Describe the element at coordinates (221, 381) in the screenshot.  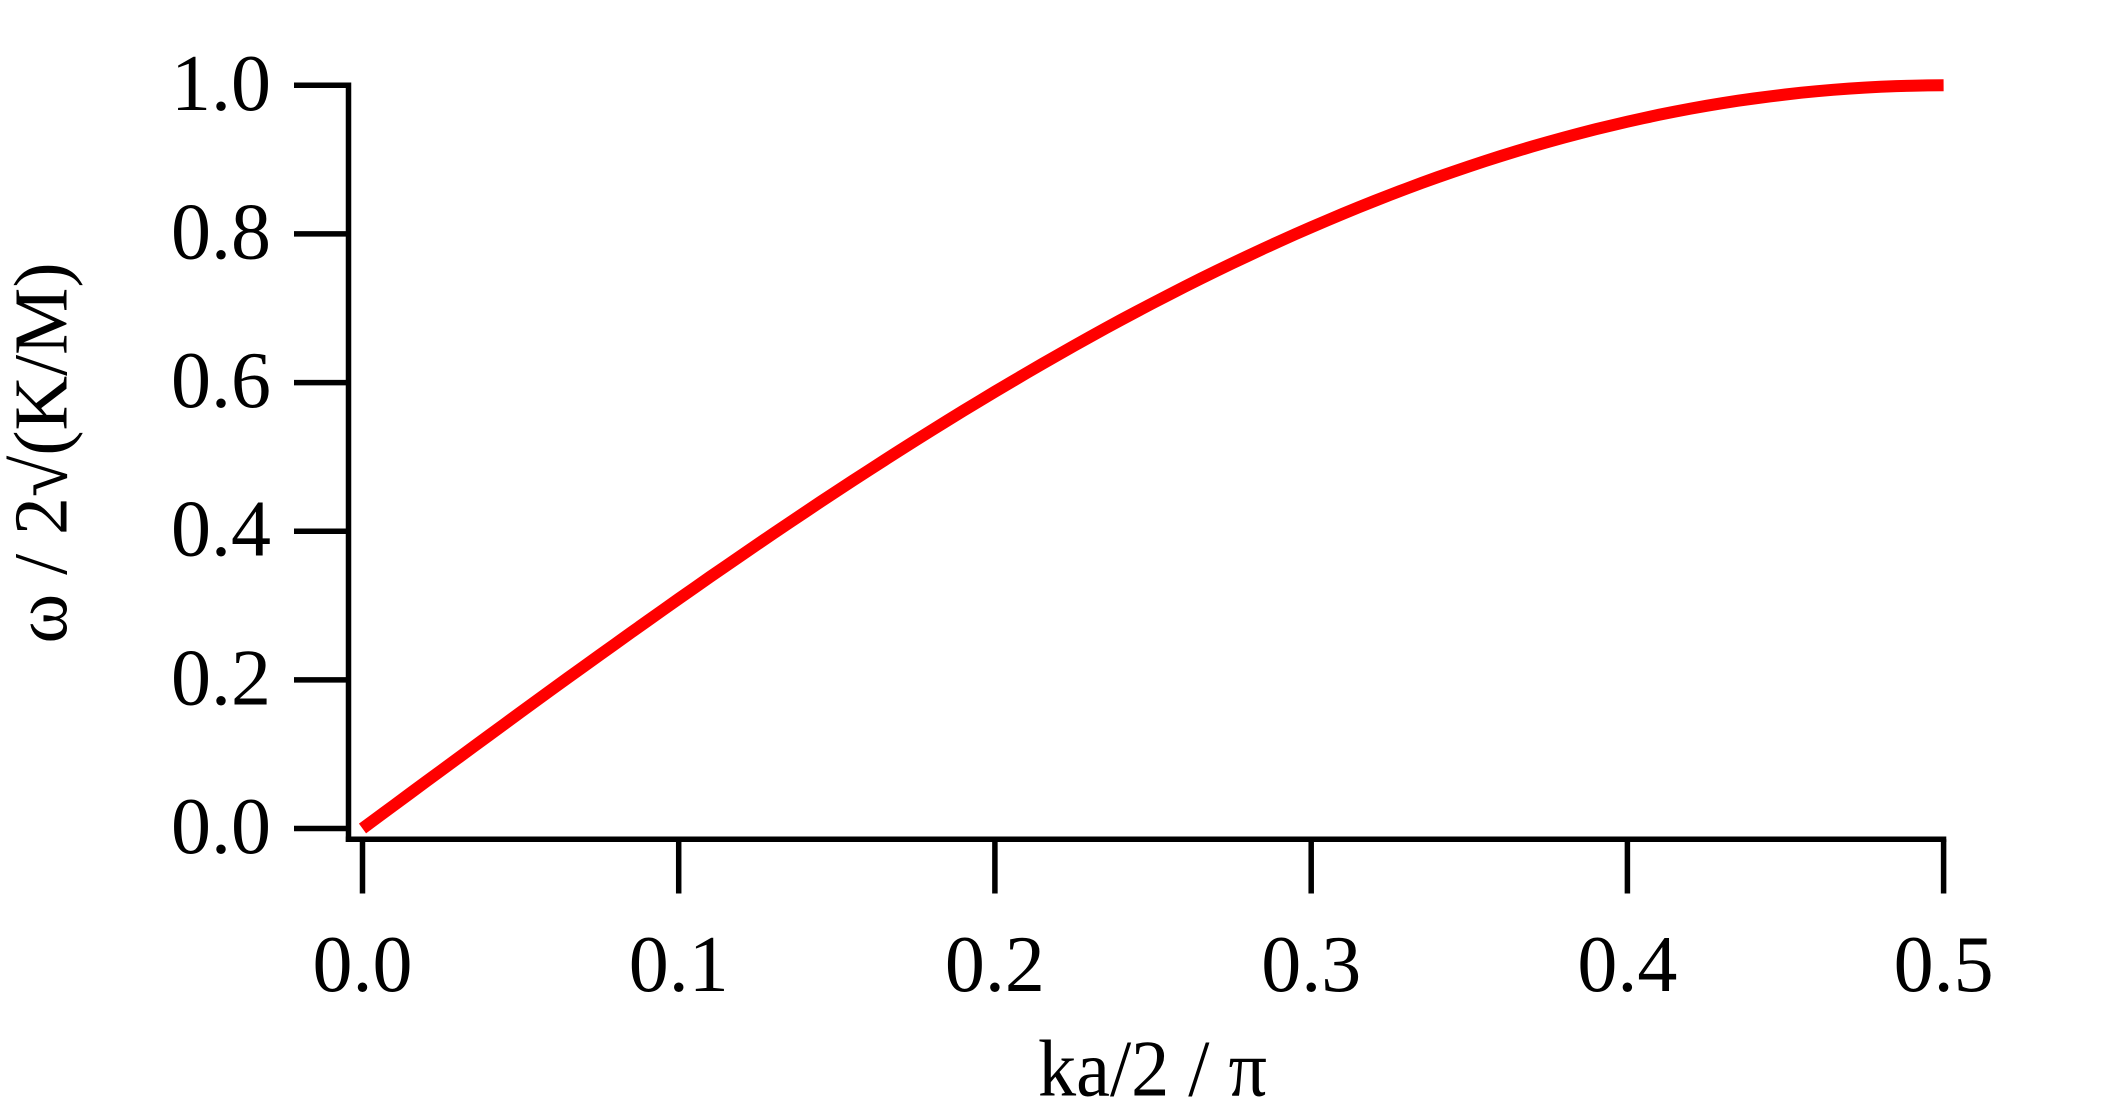
I see `svg-text: 0.6` at that location.